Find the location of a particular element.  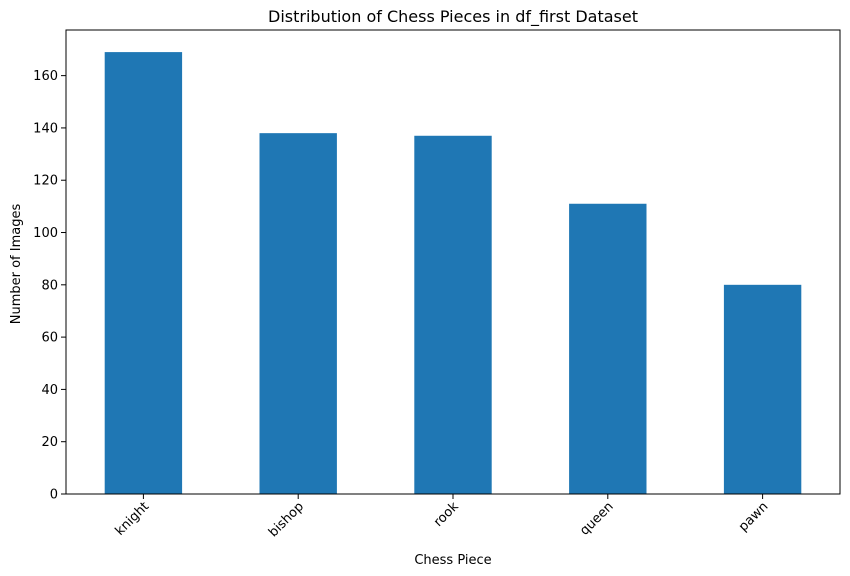

x-tick-label-queen: queen is located at coordinates (596, 518).